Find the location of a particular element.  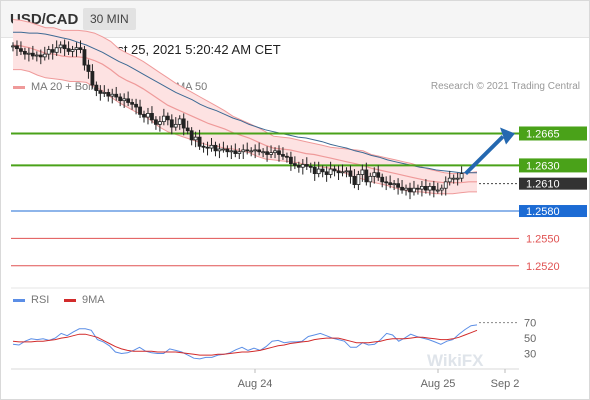

level-label-1-2580: 1.2580 is located at coordinates (543, 212).